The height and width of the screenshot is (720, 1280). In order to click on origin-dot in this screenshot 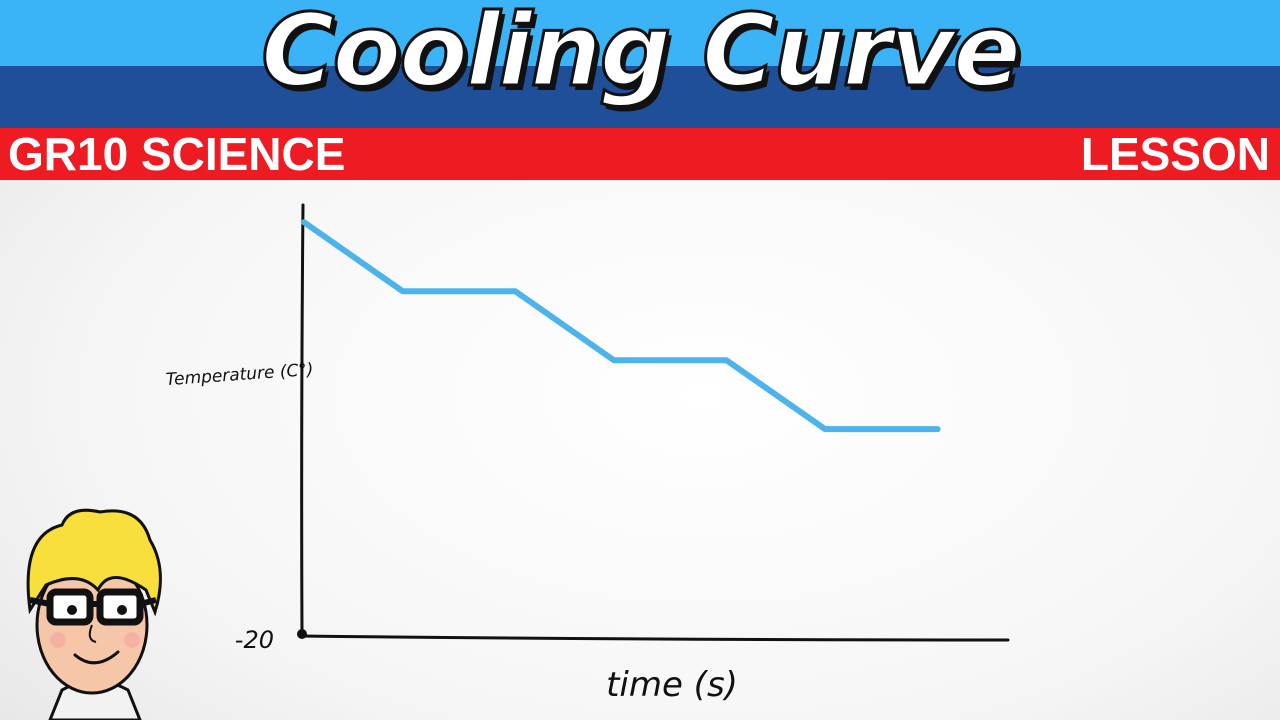, I will do `click(302, 634)`.